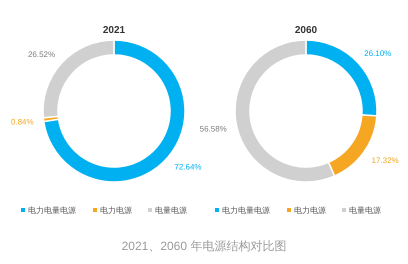 Image resolution: width=408 pixels, height=264 pixels. Describe the element at coordinates (22, 121) in the screenshot. I see `data-label: 0.84%` at that location.